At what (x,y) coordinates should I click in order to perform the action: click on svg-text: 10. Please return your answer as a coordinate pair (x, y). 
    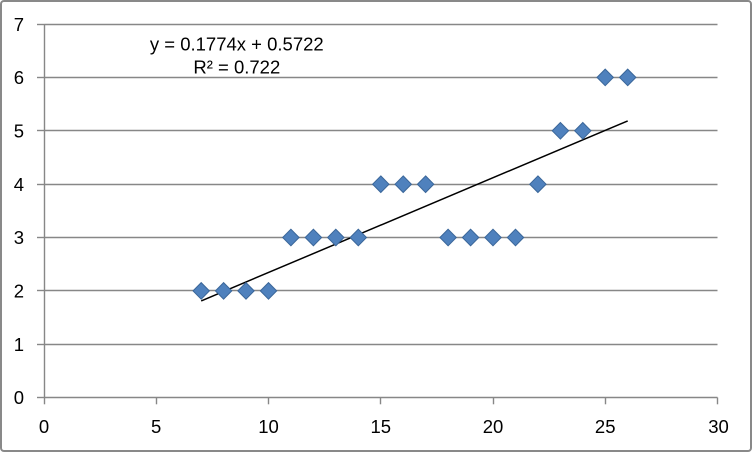
    Looking at the image, I should click on (268, 426).